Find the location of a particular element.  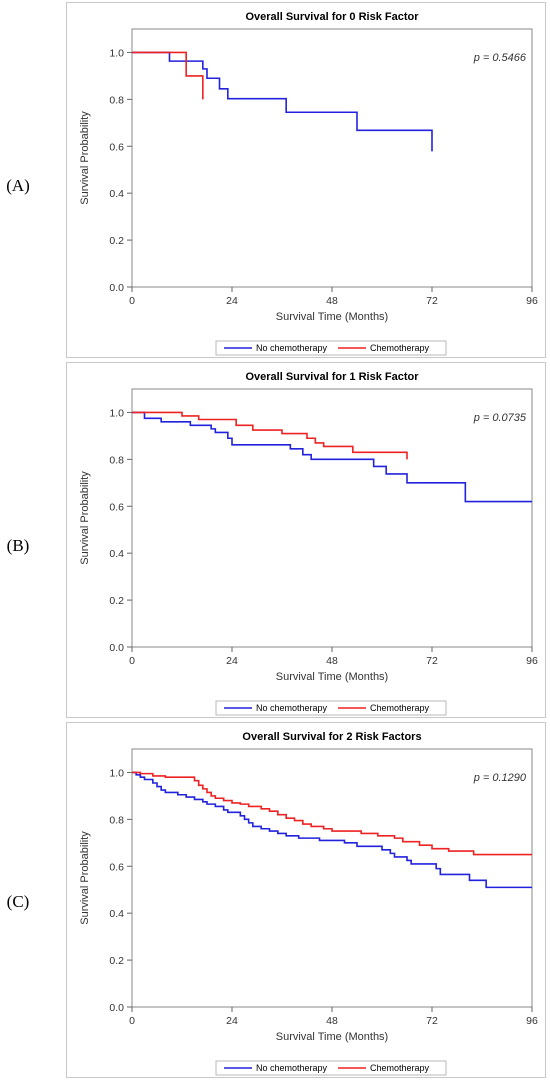

panel-label-c: (C) is located at coordinates (18, 901).